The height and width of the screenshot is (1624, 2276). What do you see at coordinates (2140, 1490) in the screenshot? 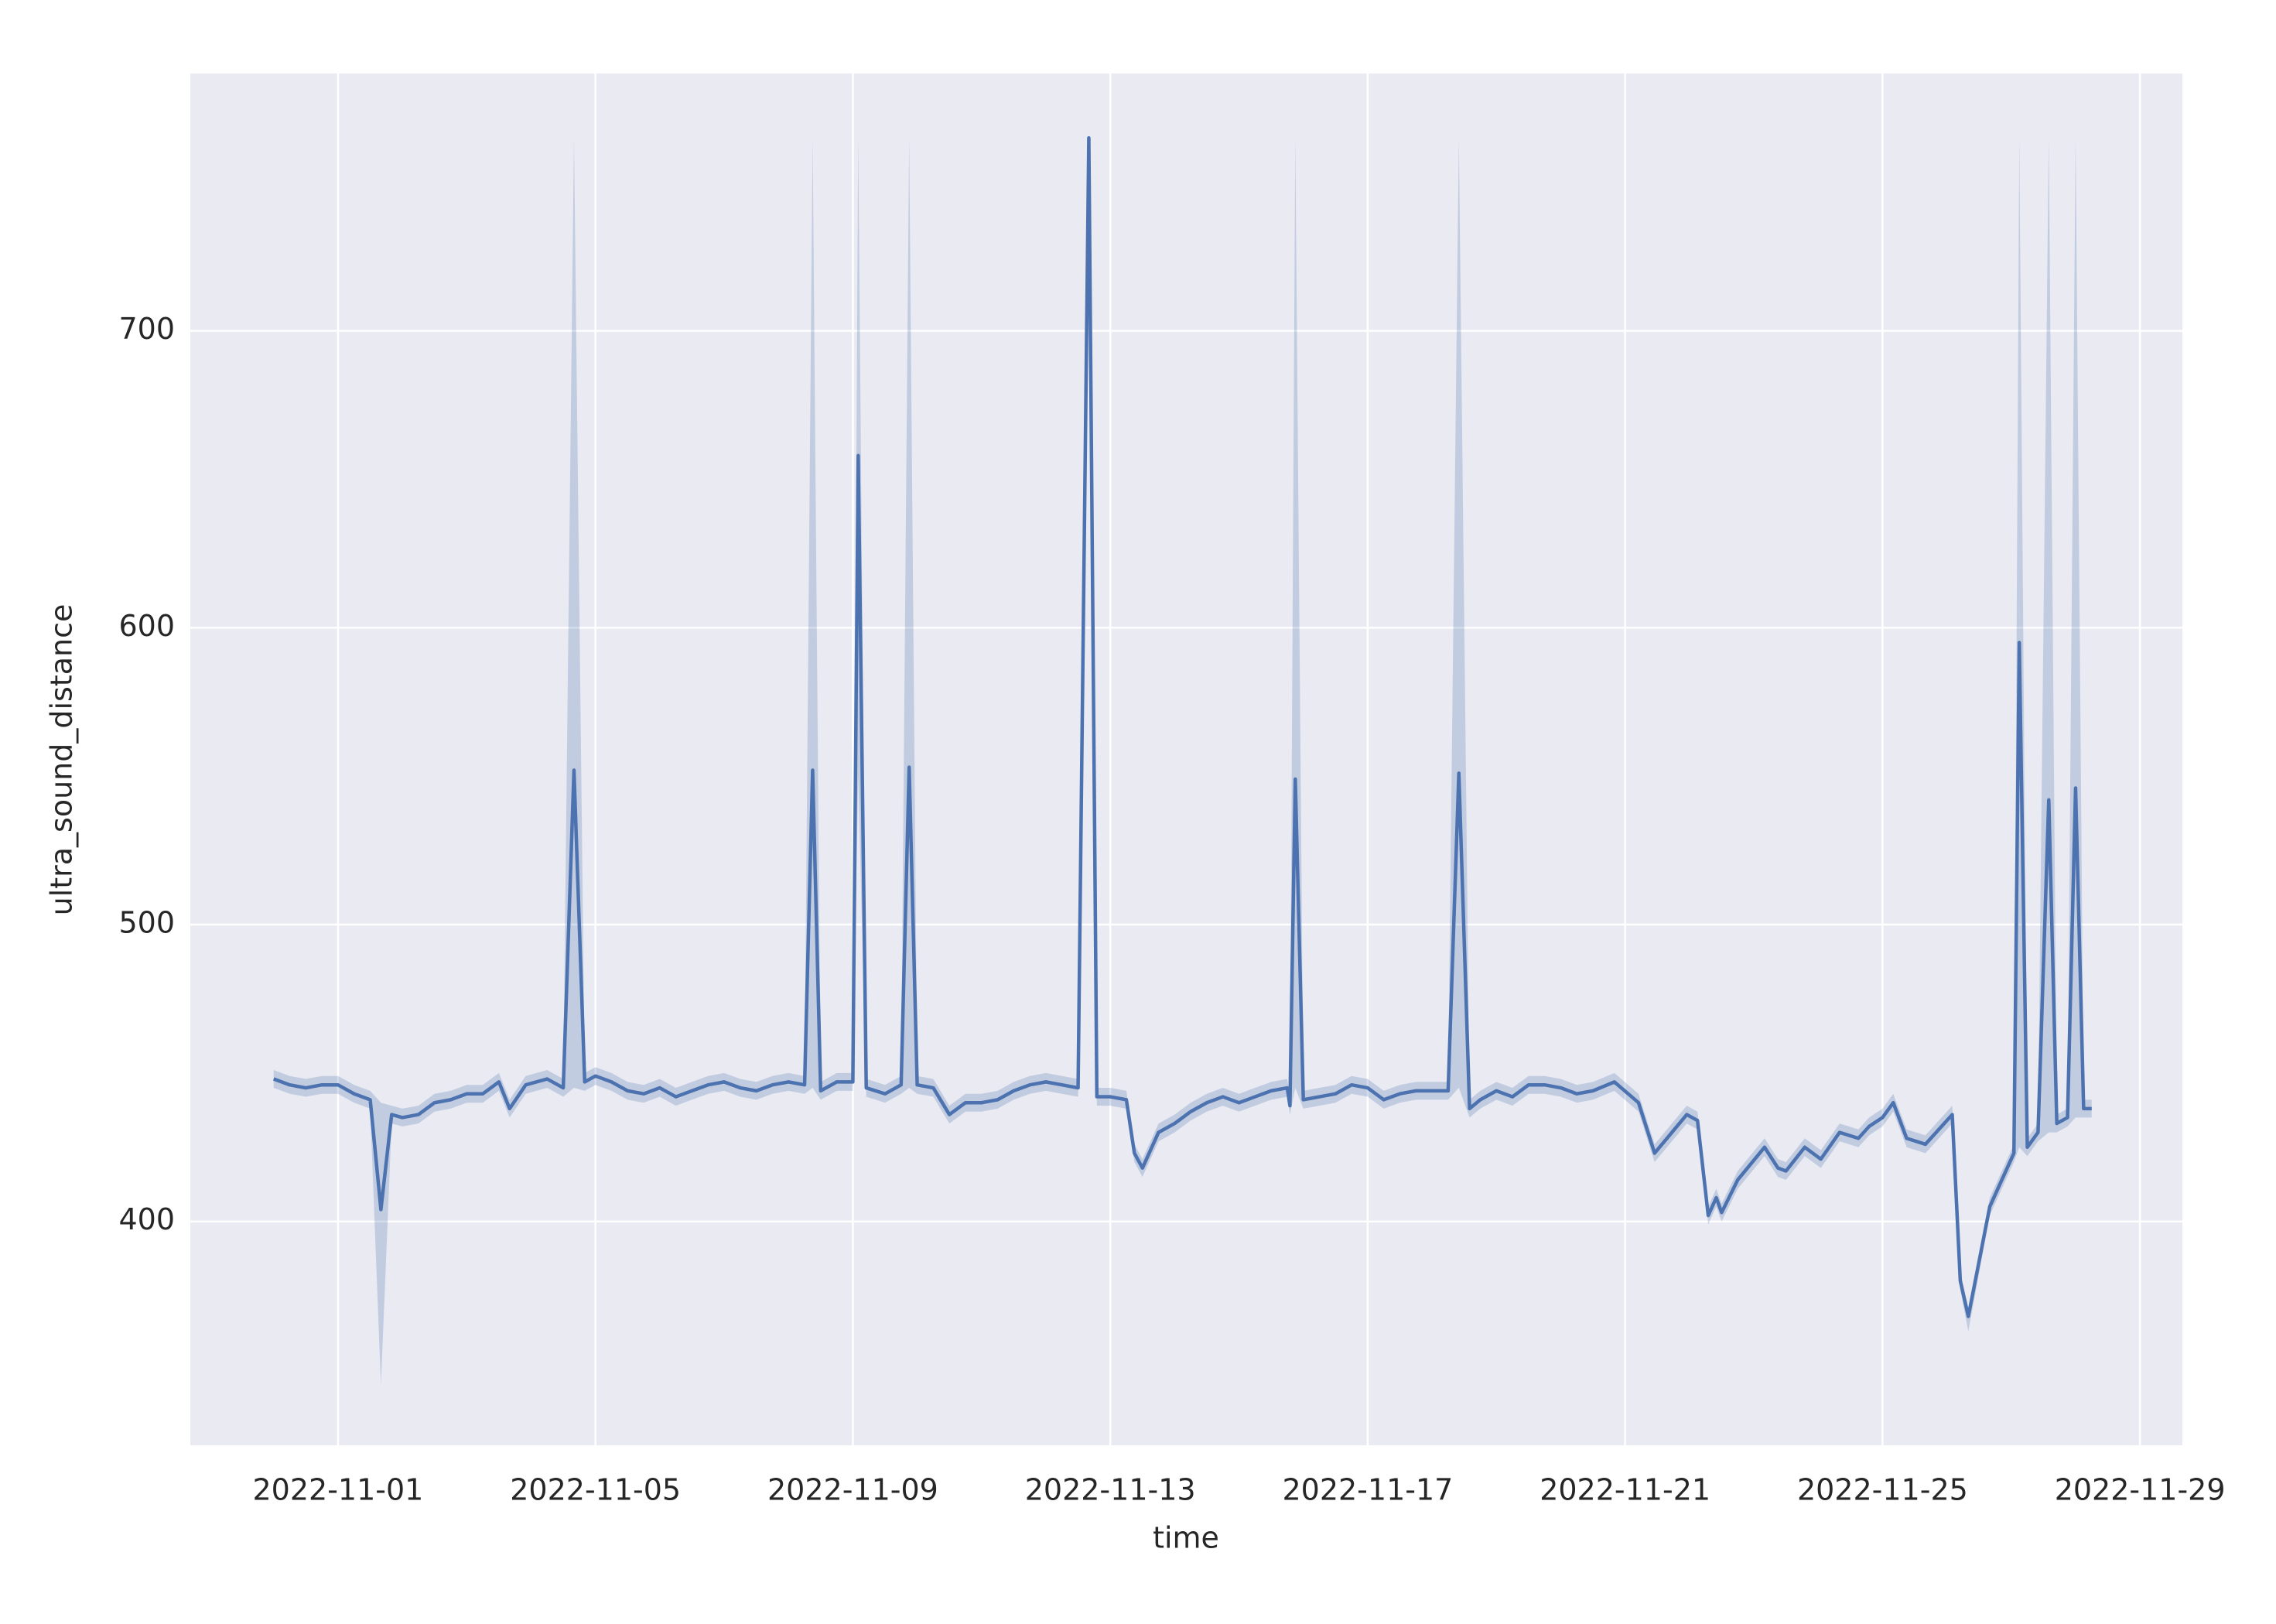
I see `x-tick-label: 2022-11-29` at bounding box center [2140, 1490].